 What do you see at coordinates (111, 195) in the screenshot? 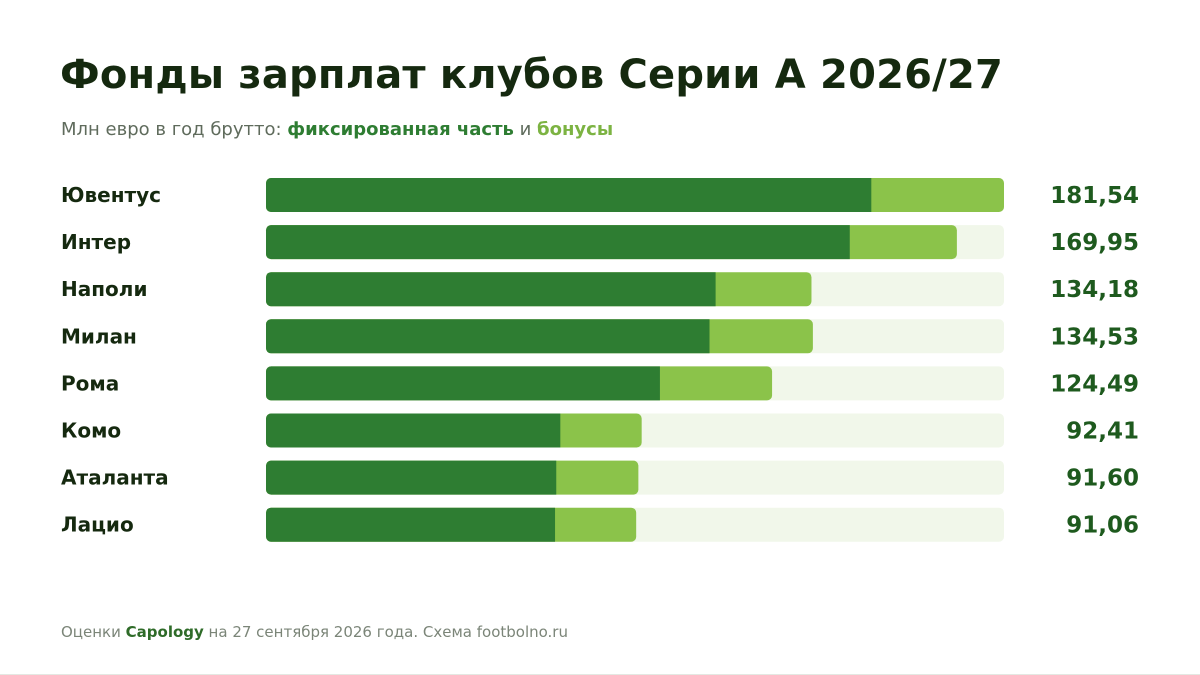
I see `category-label: Ювентус` at bounding box center [111, 195].